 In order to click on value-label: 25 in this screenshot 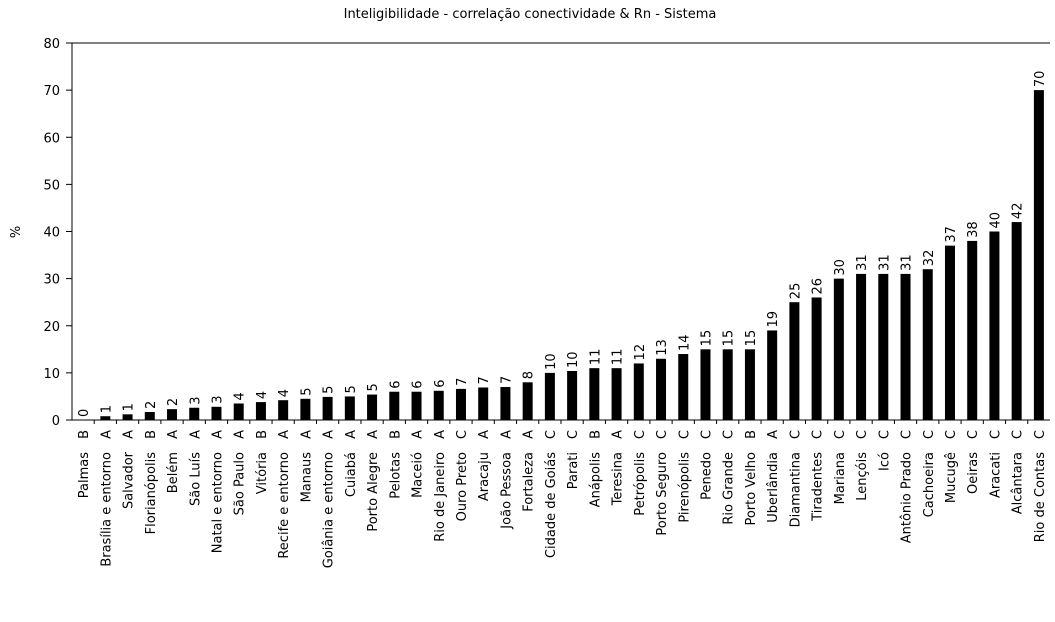, I will do `click(795, 291)`.